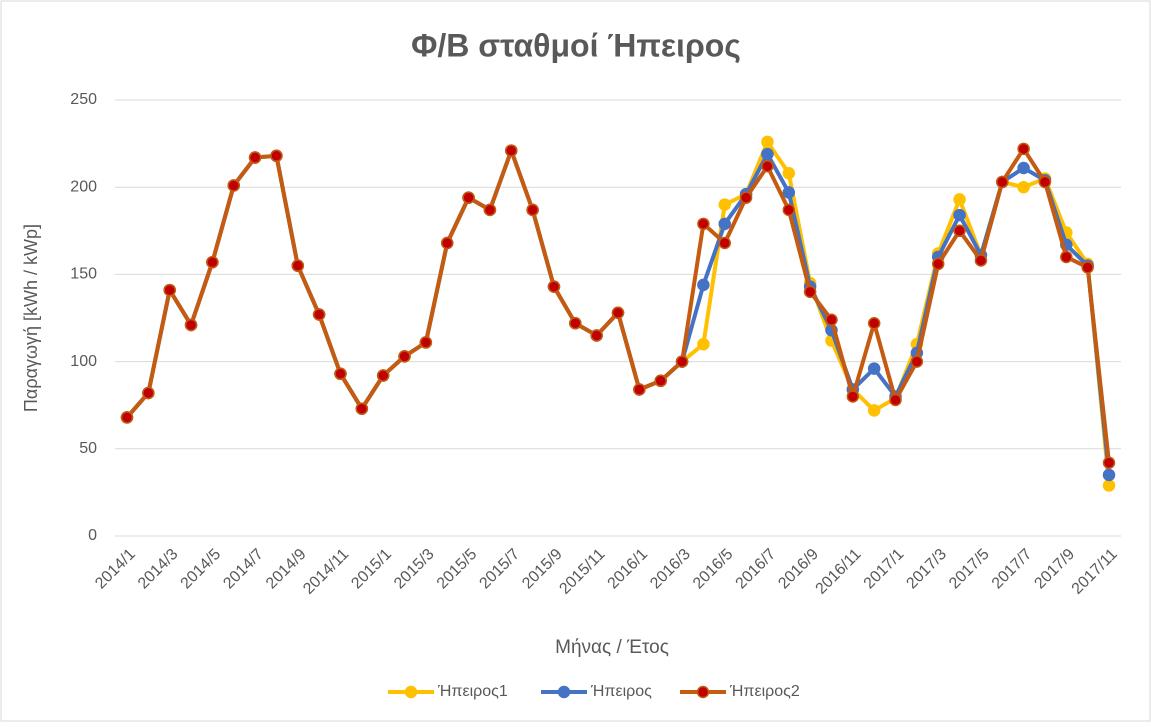 This screenshot has width=1151, height=727. What do you see at coordinates (31, 318) in the screenshot?
I see `y-axis-label: Παραγωγή [kWh / kWp]` at bounding box center [31, 318].